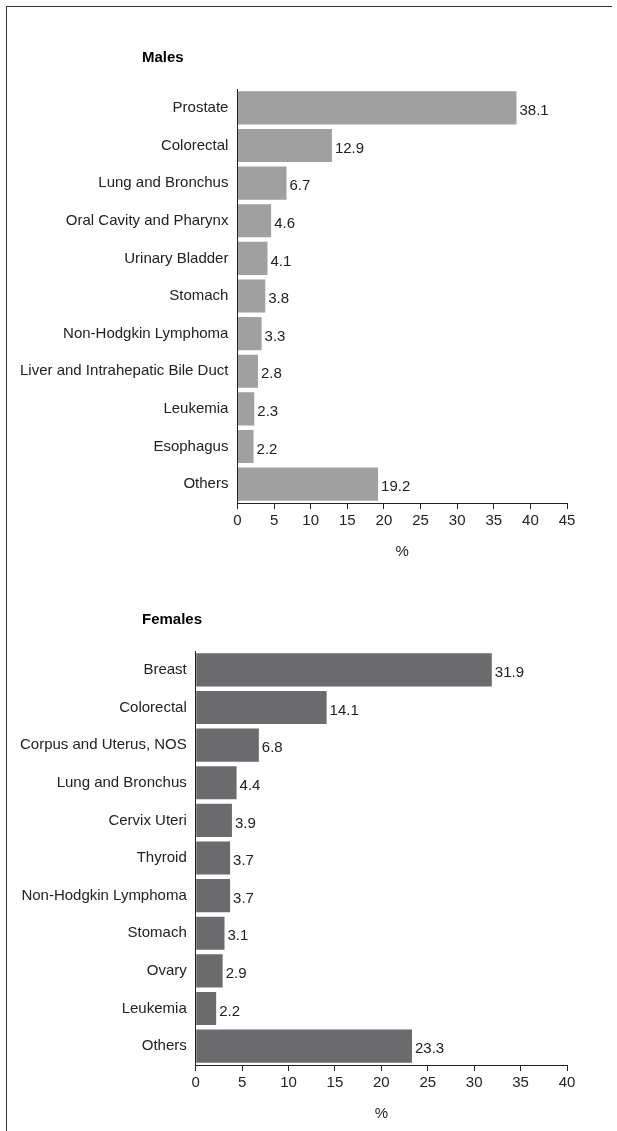 The image size is (617, 1131). What do you see at coordinates (167, 970) in the screenshot?
I see `y-tick-label: Ovary` at bounding box center [167, 970].